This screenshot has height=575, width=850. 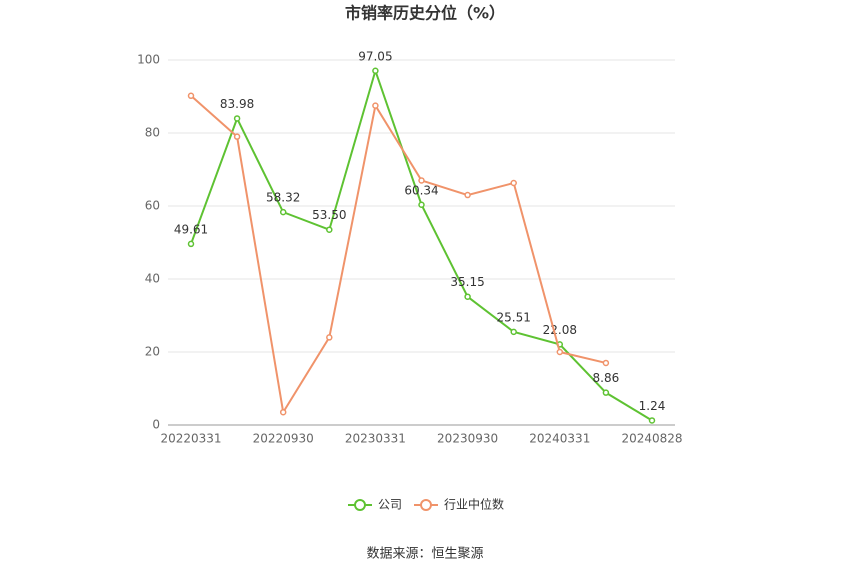 I want to click on data-label: 83.98, so click(x=237, y=104).